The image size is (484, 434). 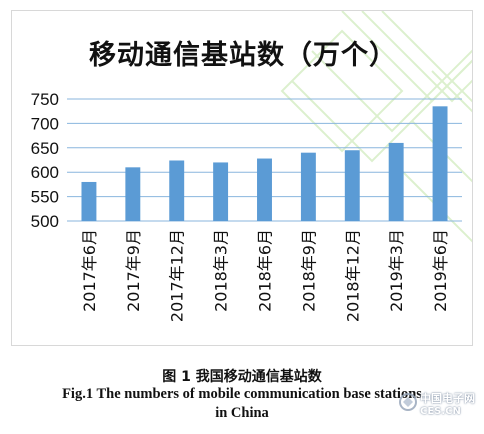 I want to click on y-tick-label: 550, so click(x=45, y=197).